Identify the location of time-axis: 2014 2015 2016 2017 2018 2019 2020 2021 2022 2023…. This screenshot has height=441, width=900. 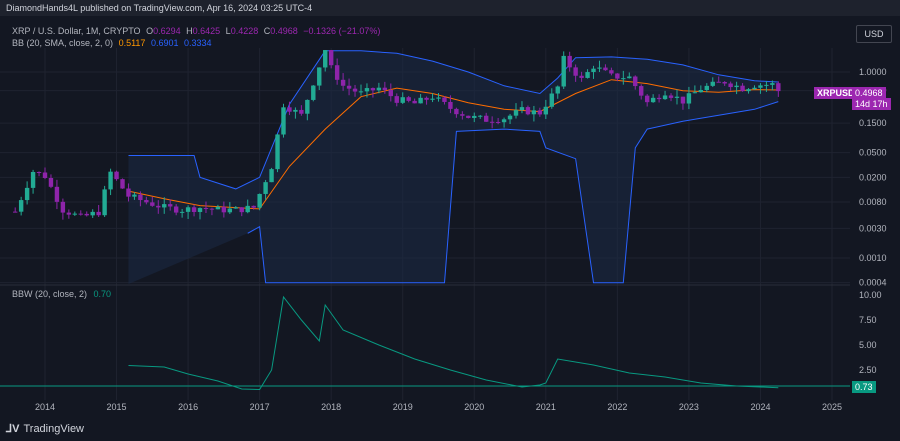
(438, 407).